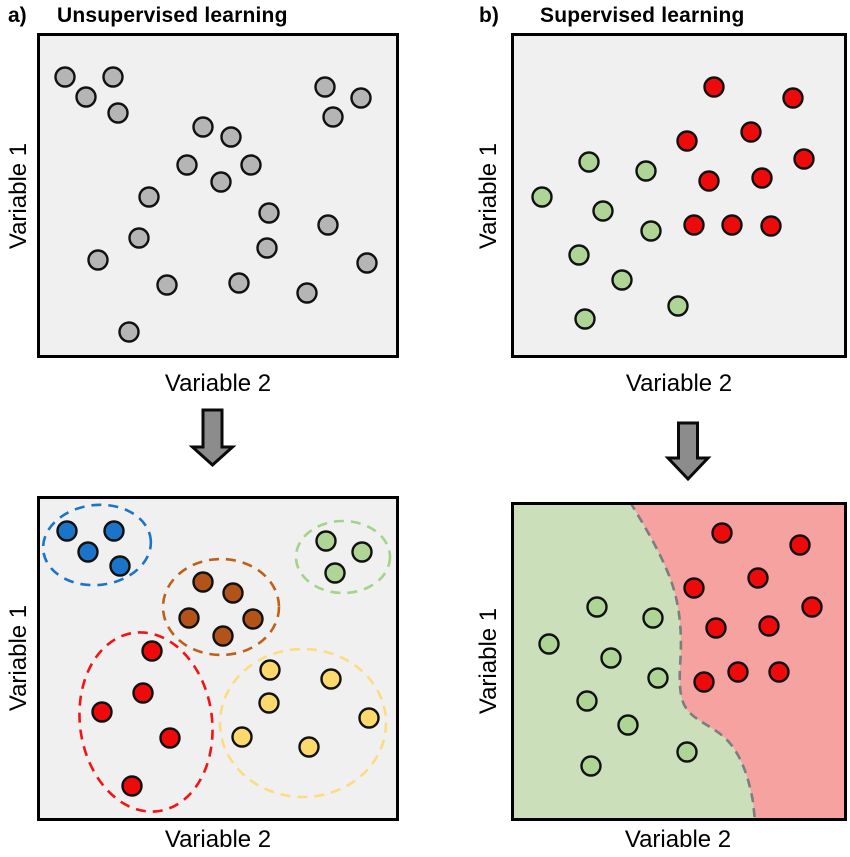 The image size is (850, 857). Describe the element at coordinates (679, 195) in the screenshot. I see `supervised-input-plot` at that location.